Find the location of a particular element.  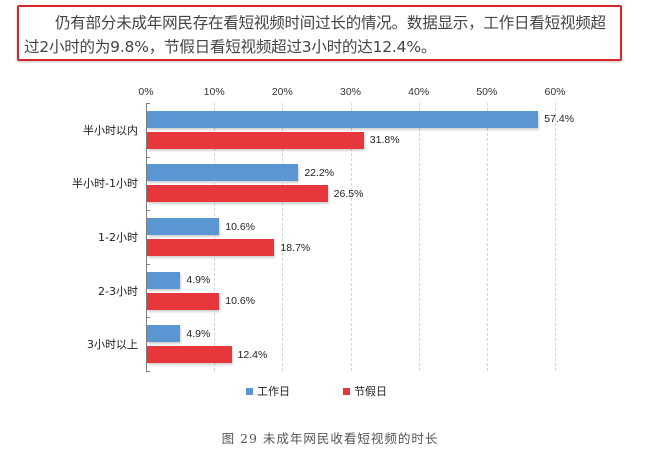

value-label: 18.7% is located at coordinates (295, 247).